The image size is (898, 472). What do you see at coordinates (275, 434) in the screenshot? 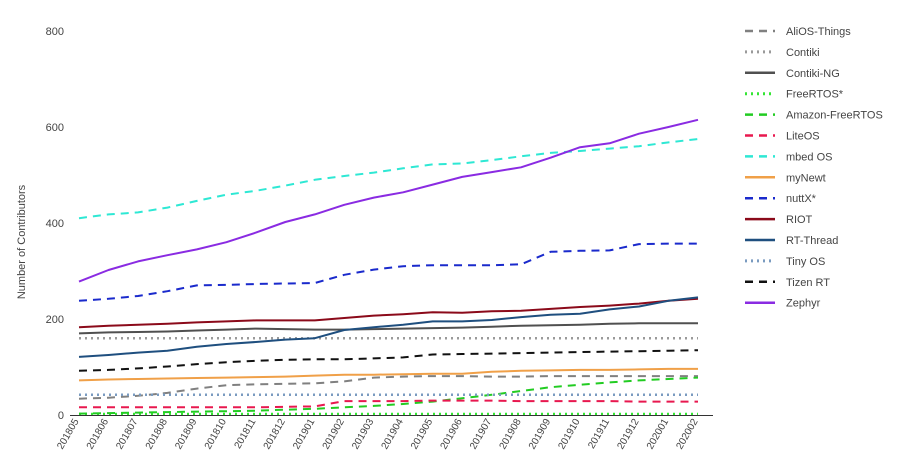
I see `x-tick-label: 201812` at bounding box center [275, 434].